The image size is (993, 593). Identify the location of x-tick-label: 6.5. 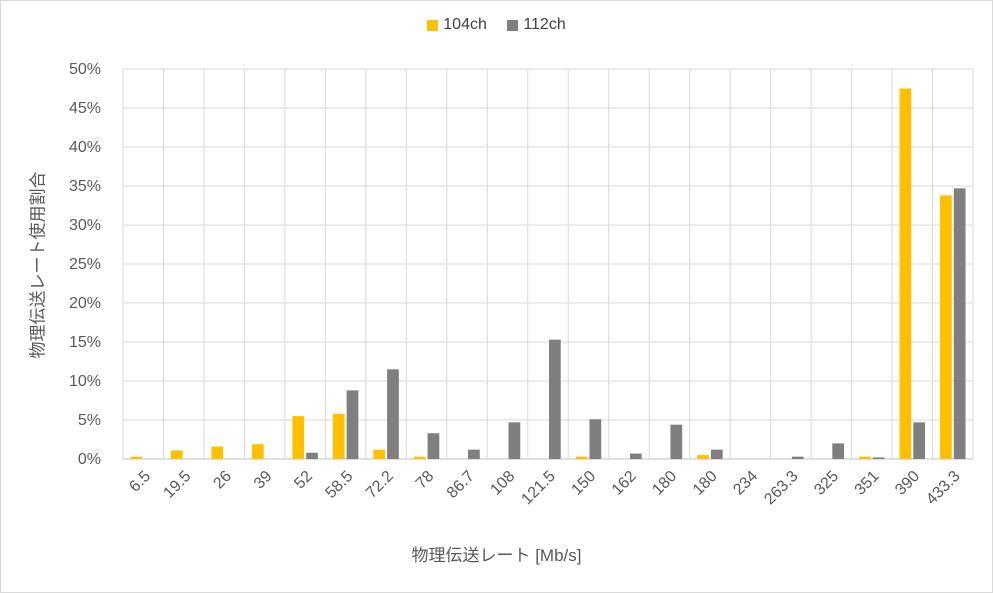
(140, 482).